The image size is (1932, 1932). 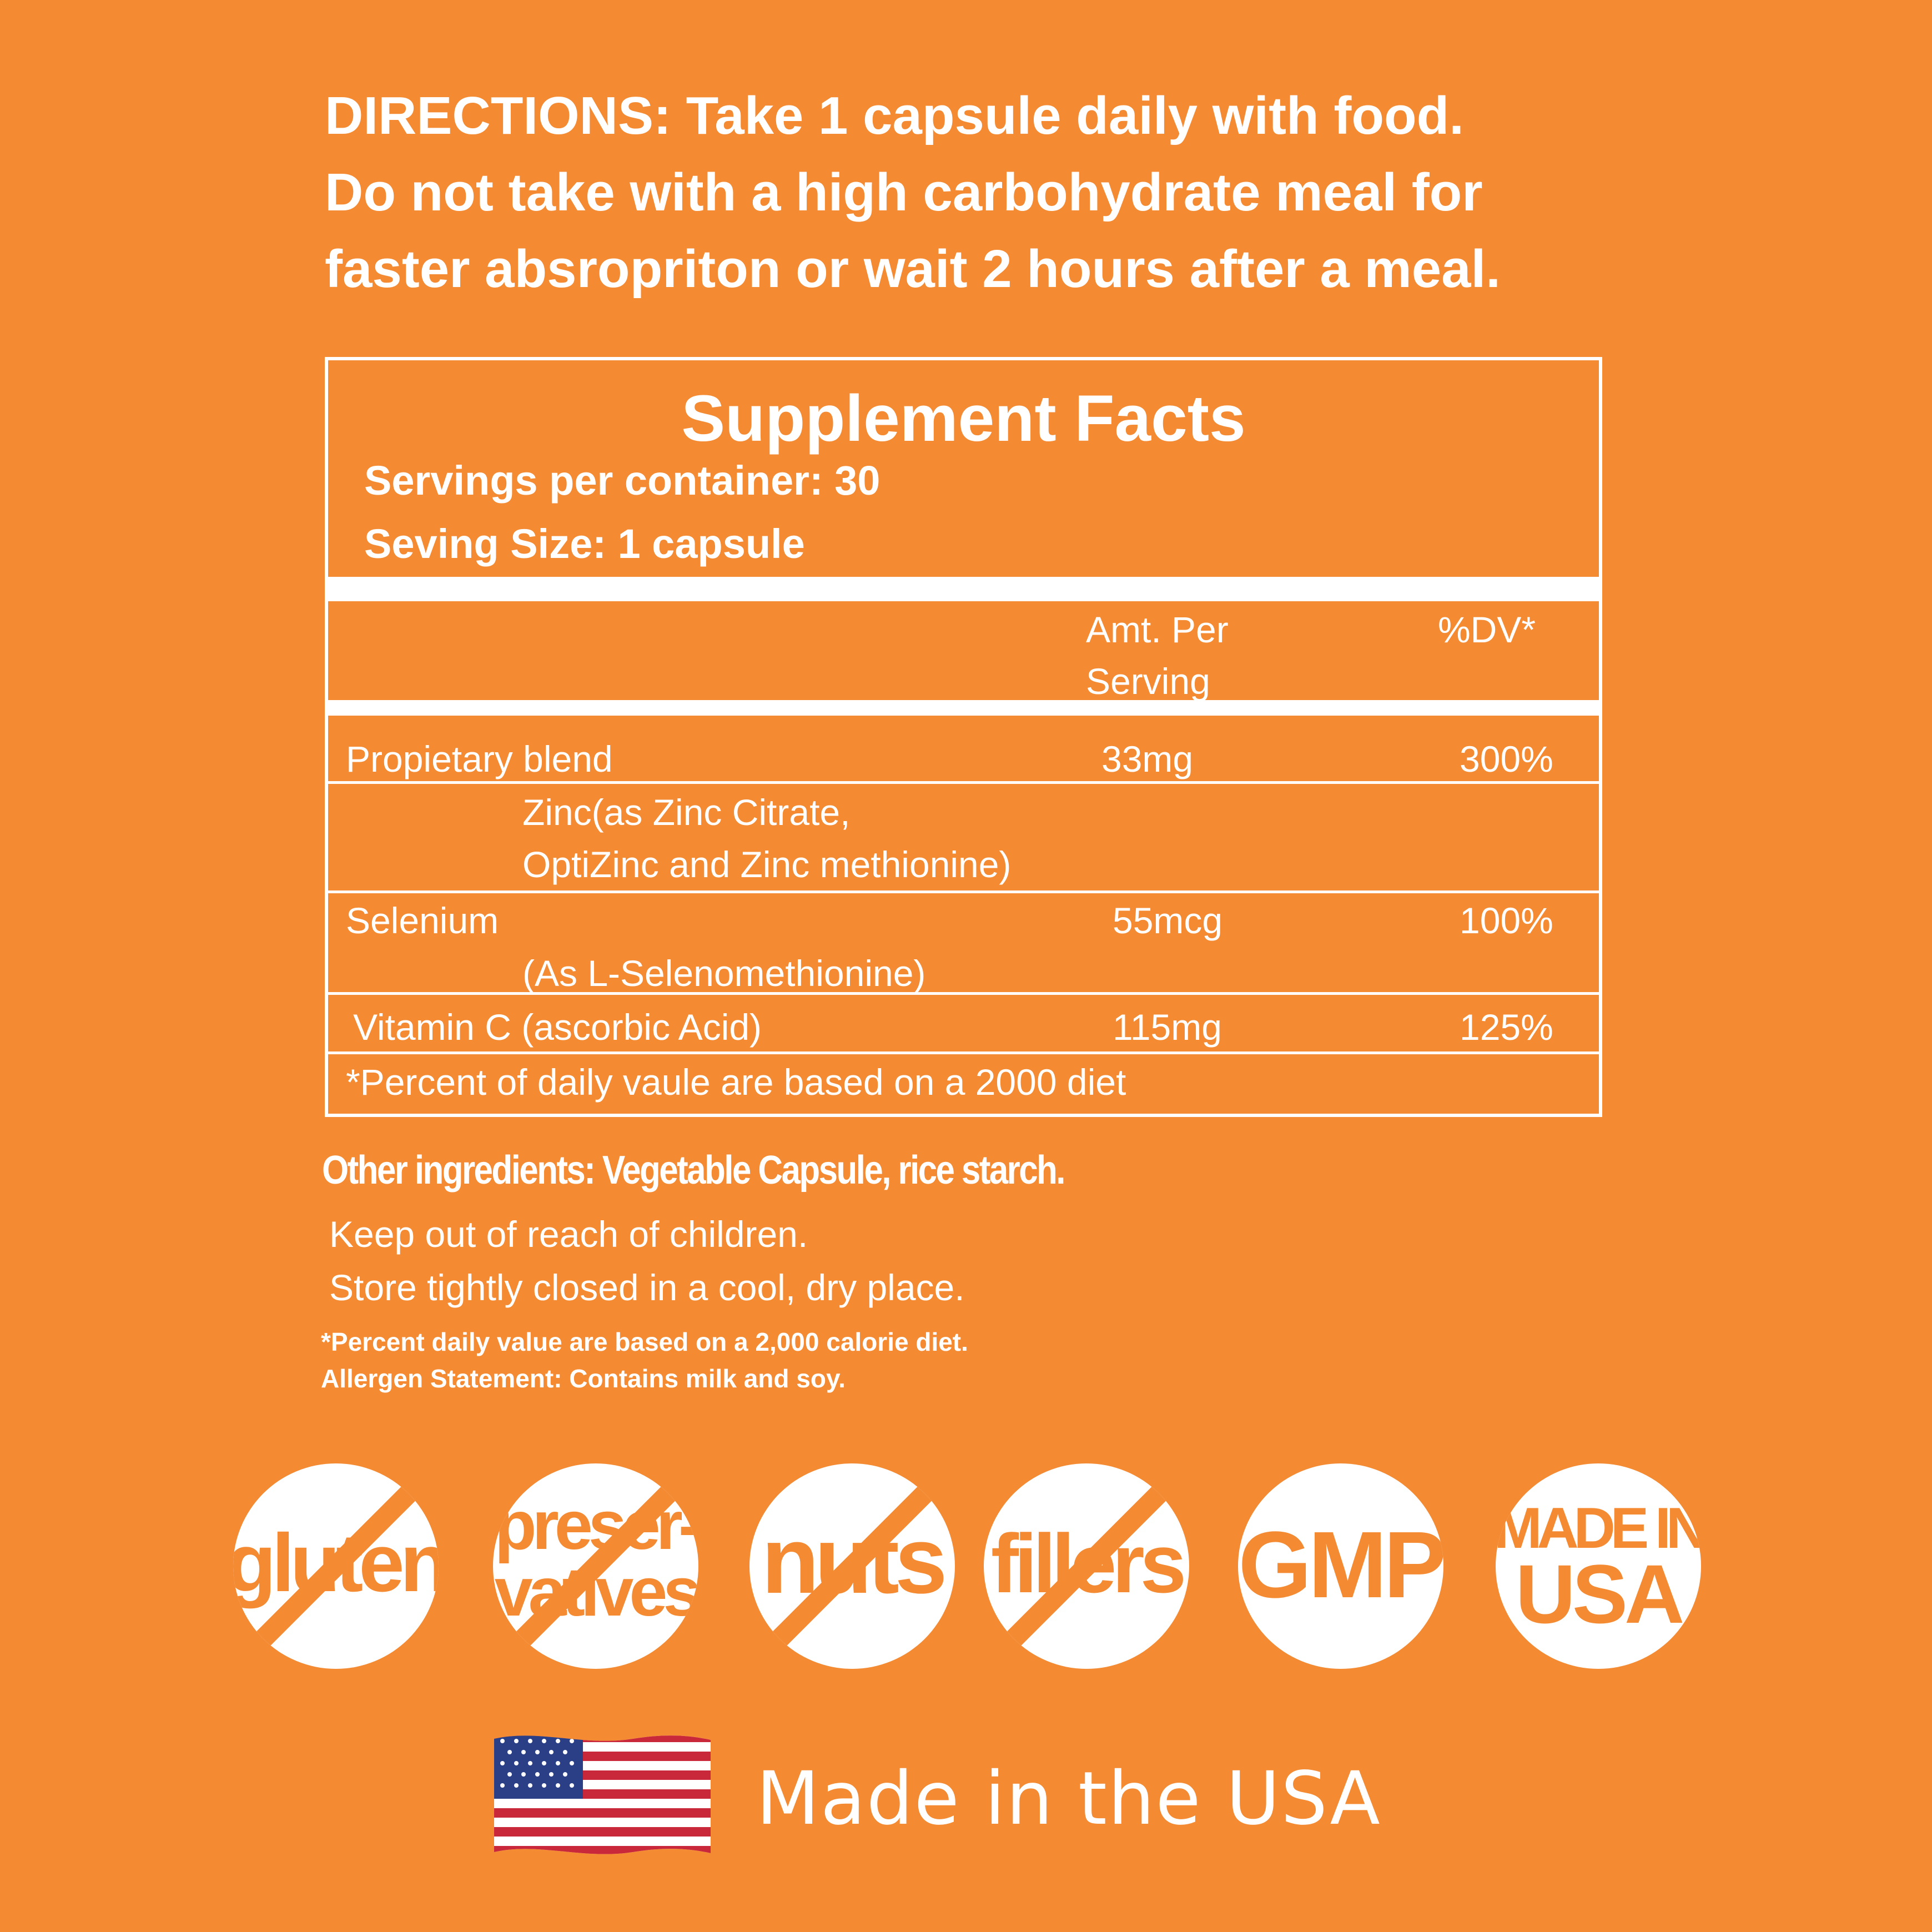 I want to click on no-fillers-badge: fillers, so click(x=1086, y=1566).